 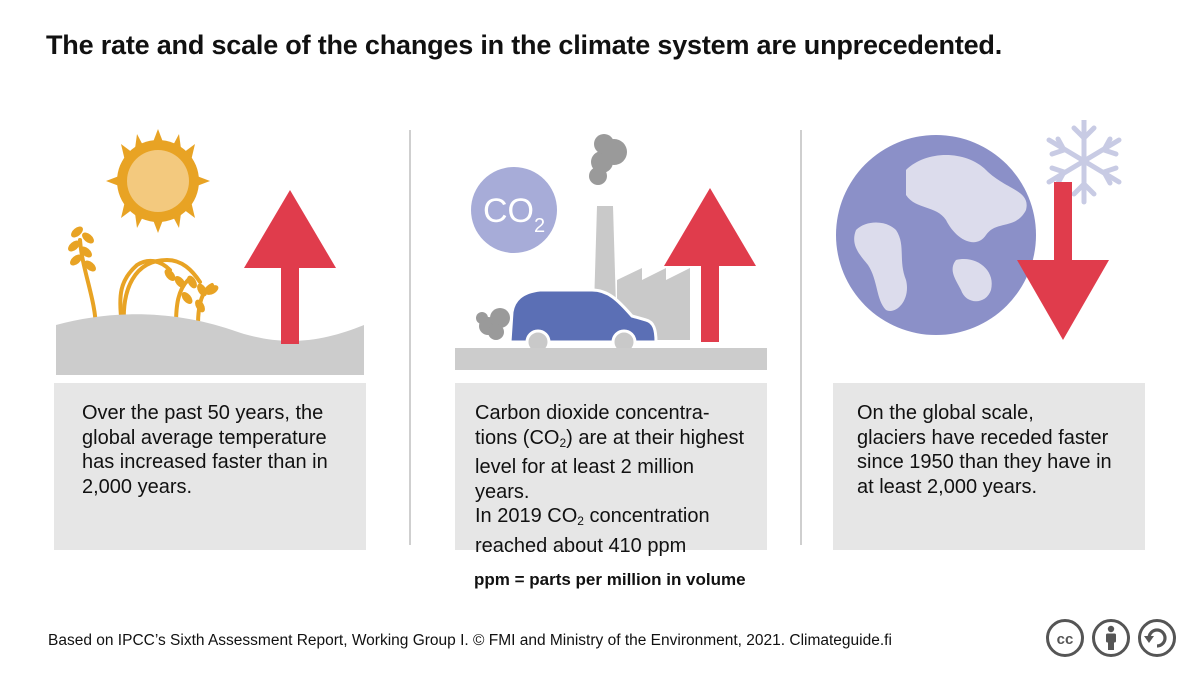 I want to click on co2-text-line: Carbon dioxide concentra-, so click(x=592, y=413).